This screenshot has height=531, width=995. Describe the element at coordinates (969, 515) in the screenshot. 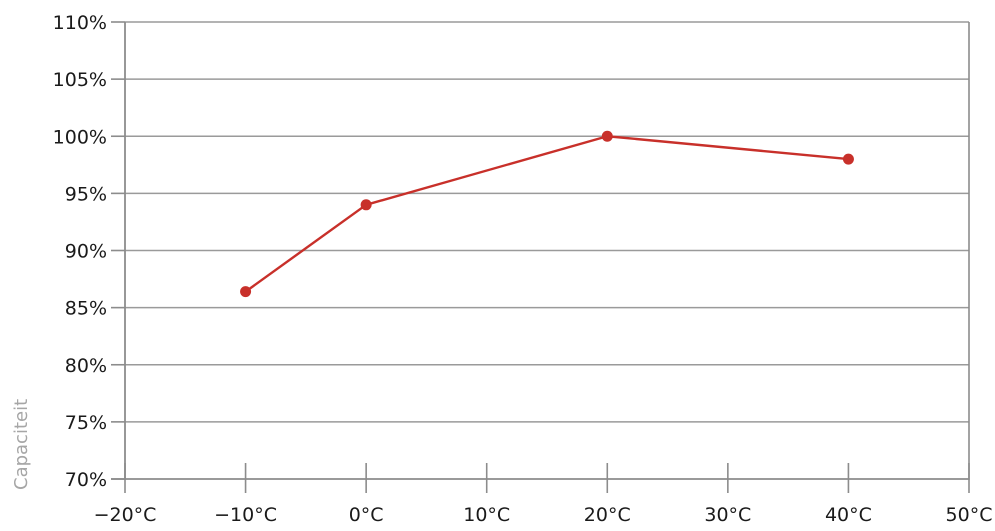

I see `x-tick-label: 50°C` at that location.